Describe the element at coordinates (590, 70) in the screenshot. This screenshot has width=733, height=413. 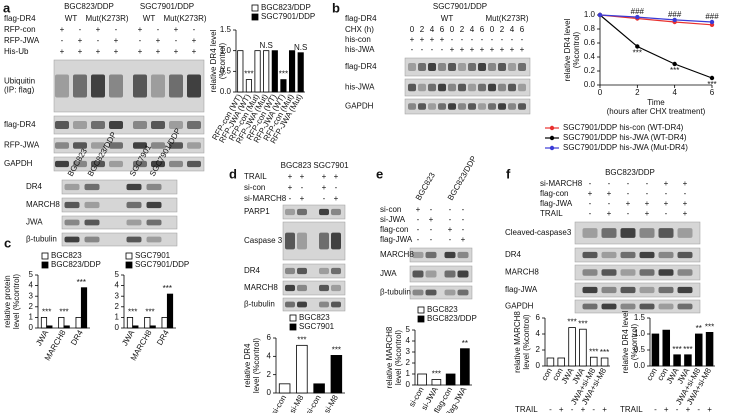
I see `y-tick-label: 0.2` at that location.